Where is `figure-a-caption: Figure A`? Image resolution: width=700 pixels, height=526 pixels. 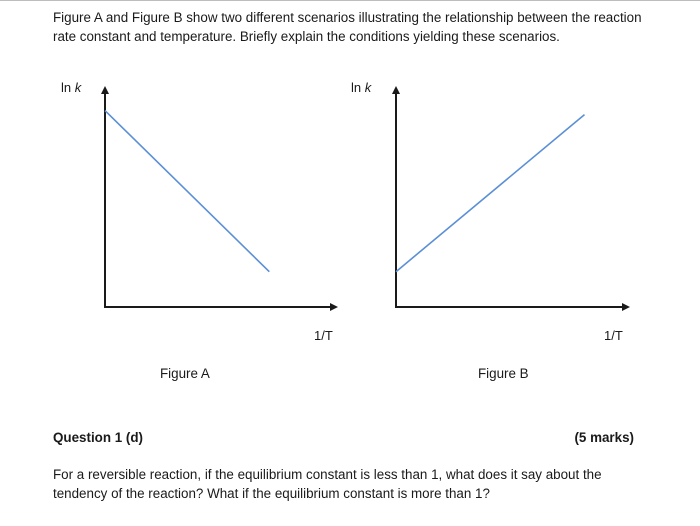 figure-a-caption: Figure A is located at coordinates (185, 373).